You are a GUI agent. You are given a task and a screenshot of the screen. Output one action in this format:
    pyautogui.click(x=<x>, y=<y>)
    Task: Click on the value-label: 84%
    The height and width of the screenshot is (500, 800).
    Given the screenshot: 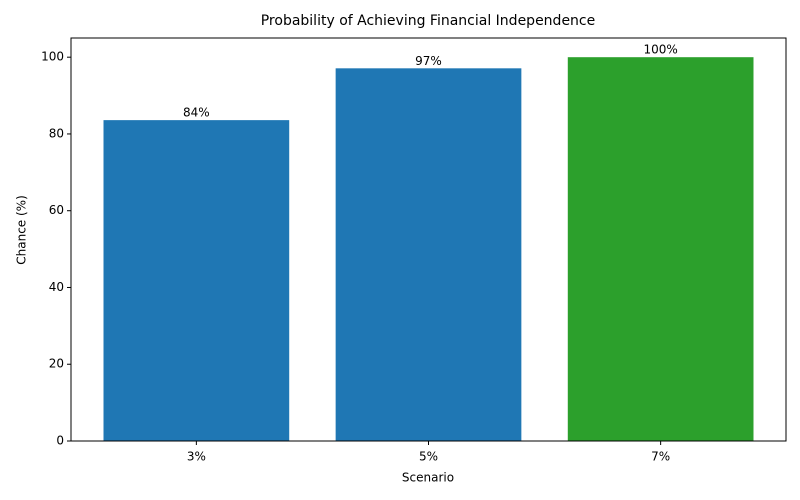 What is the action you would take?
    pyautogui.click(x=196, y=113)
    